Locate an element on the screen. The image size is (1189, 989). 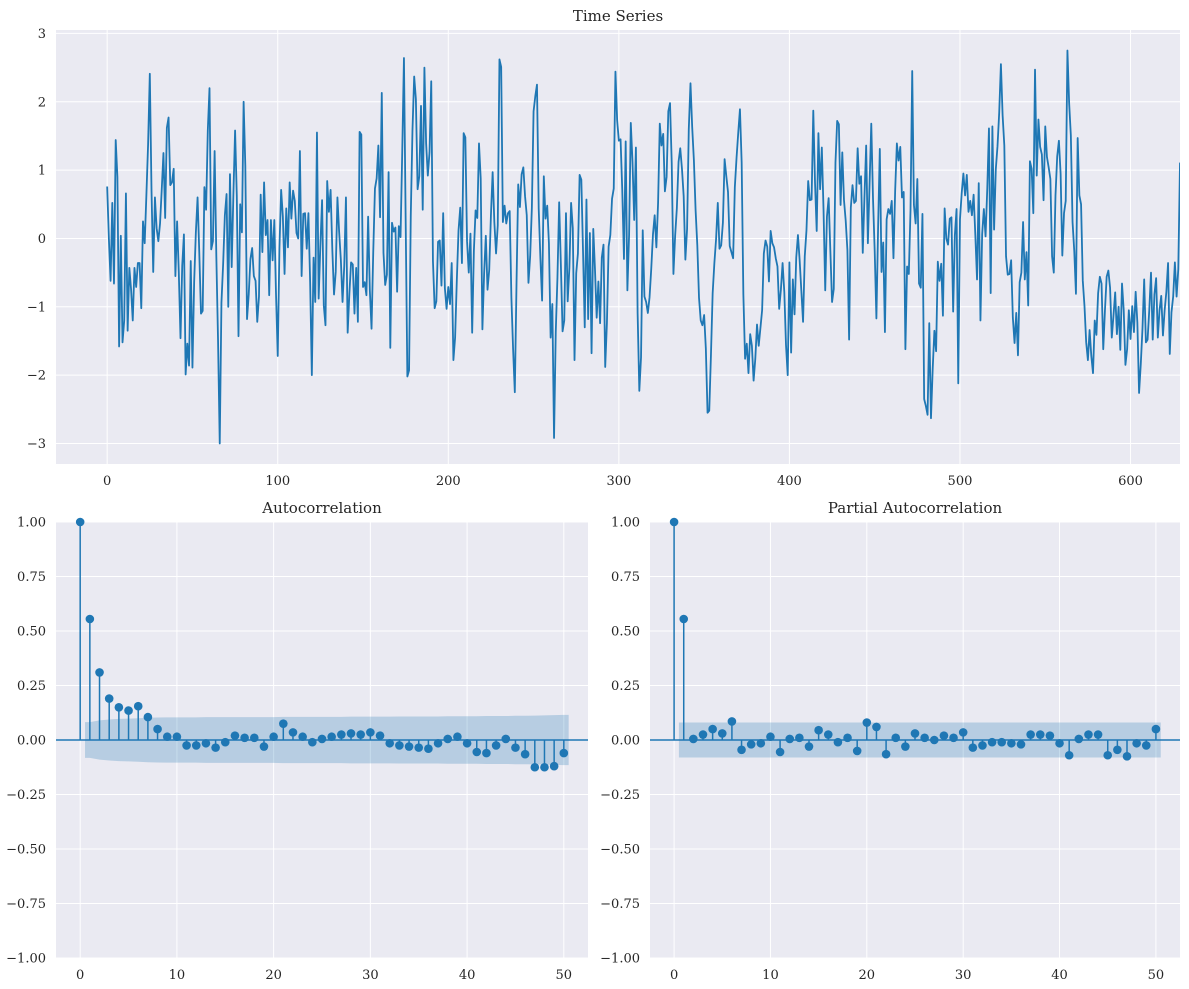
y-tick-label: −0.50 is located at coordinates (620, 850).